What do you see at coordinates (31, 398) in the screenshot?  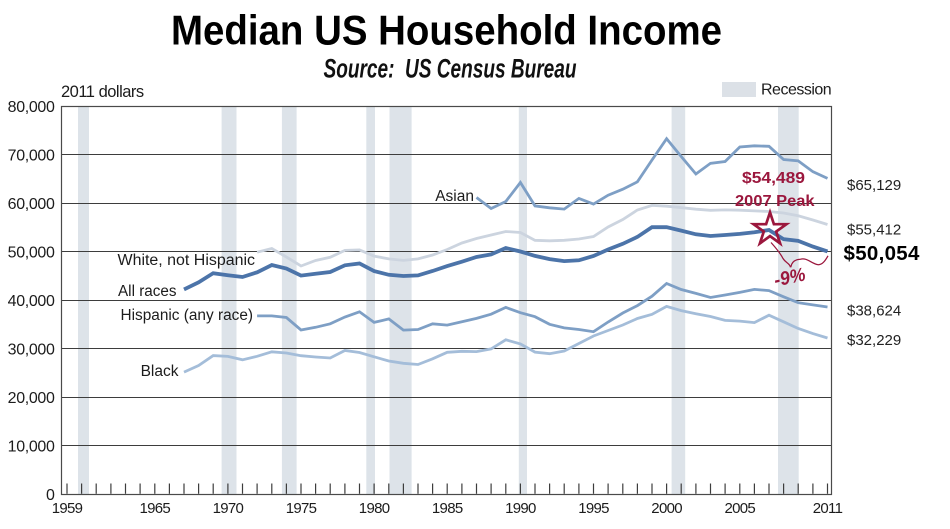 I see `svg-text: 20,000` at bounding box center [31, 398].